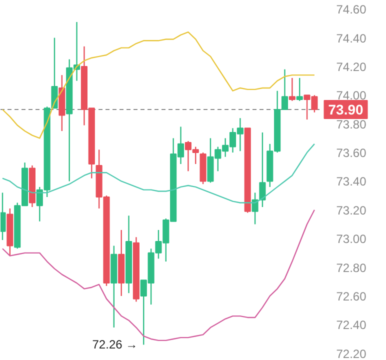  Describe the element at coordinates (351, 9) in the screenshot. I see `y-tick-label: 74.60` at that location.